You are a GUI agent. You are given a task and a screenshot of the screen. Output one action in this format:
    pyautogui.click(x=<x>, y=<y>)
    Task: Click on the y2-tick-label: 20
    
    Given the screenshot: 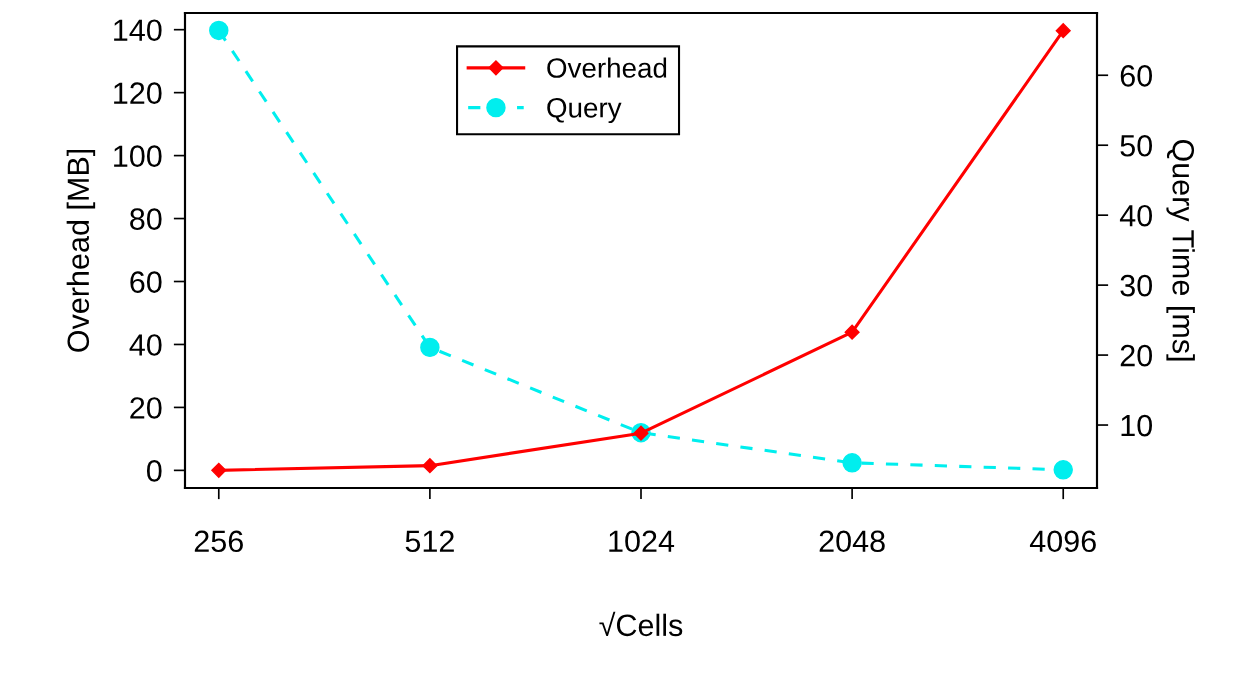 What is the action you would take?
    pyautogui.click(x=1136, y=355)
    